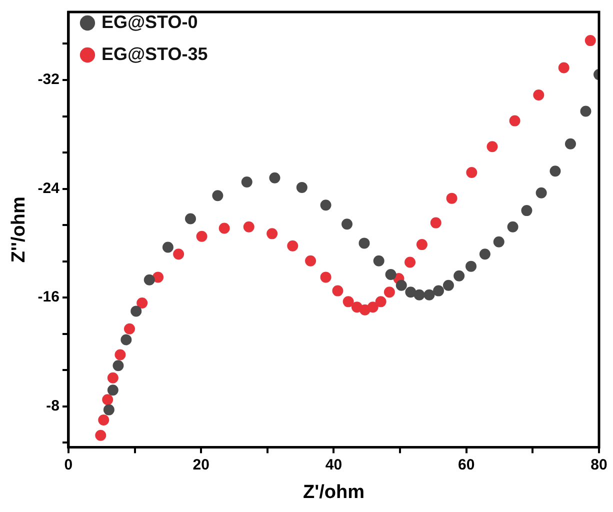 Image resolution: width=613 pixels, height=512 pixels. I want to click on y-tick-label: -8, so click(53, 406).